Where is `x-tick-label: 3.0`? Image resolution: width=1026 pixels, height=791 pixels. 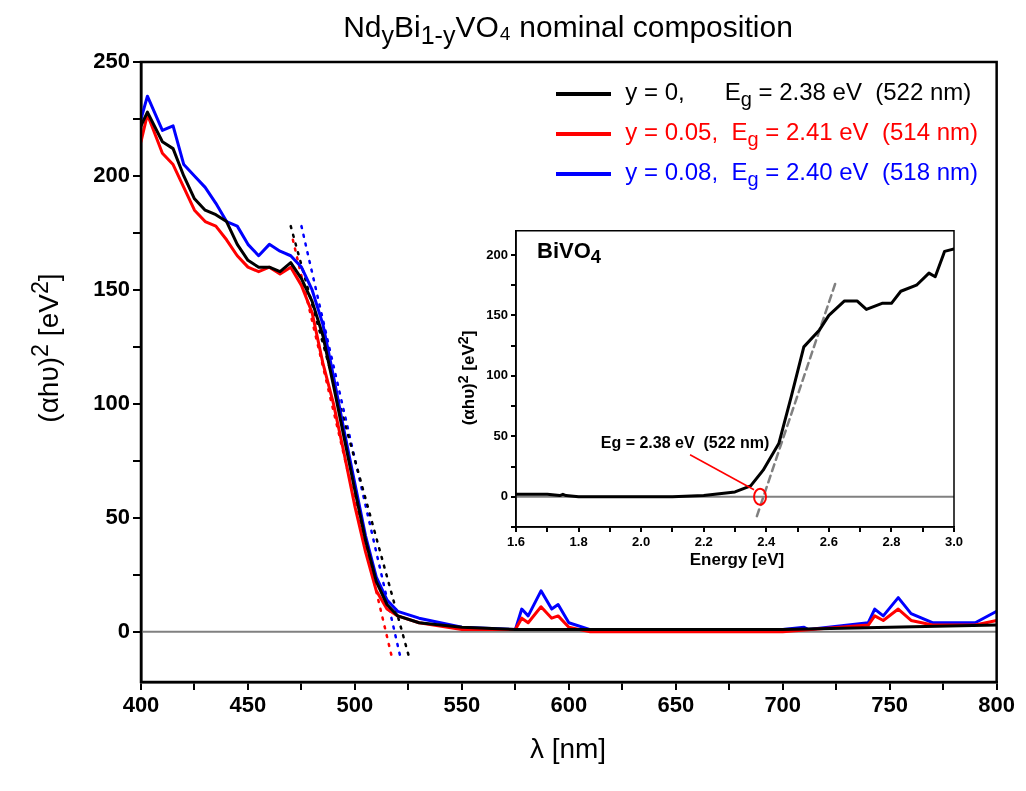 x-tick-label: 3.0 is located at coordinates (954, 542).